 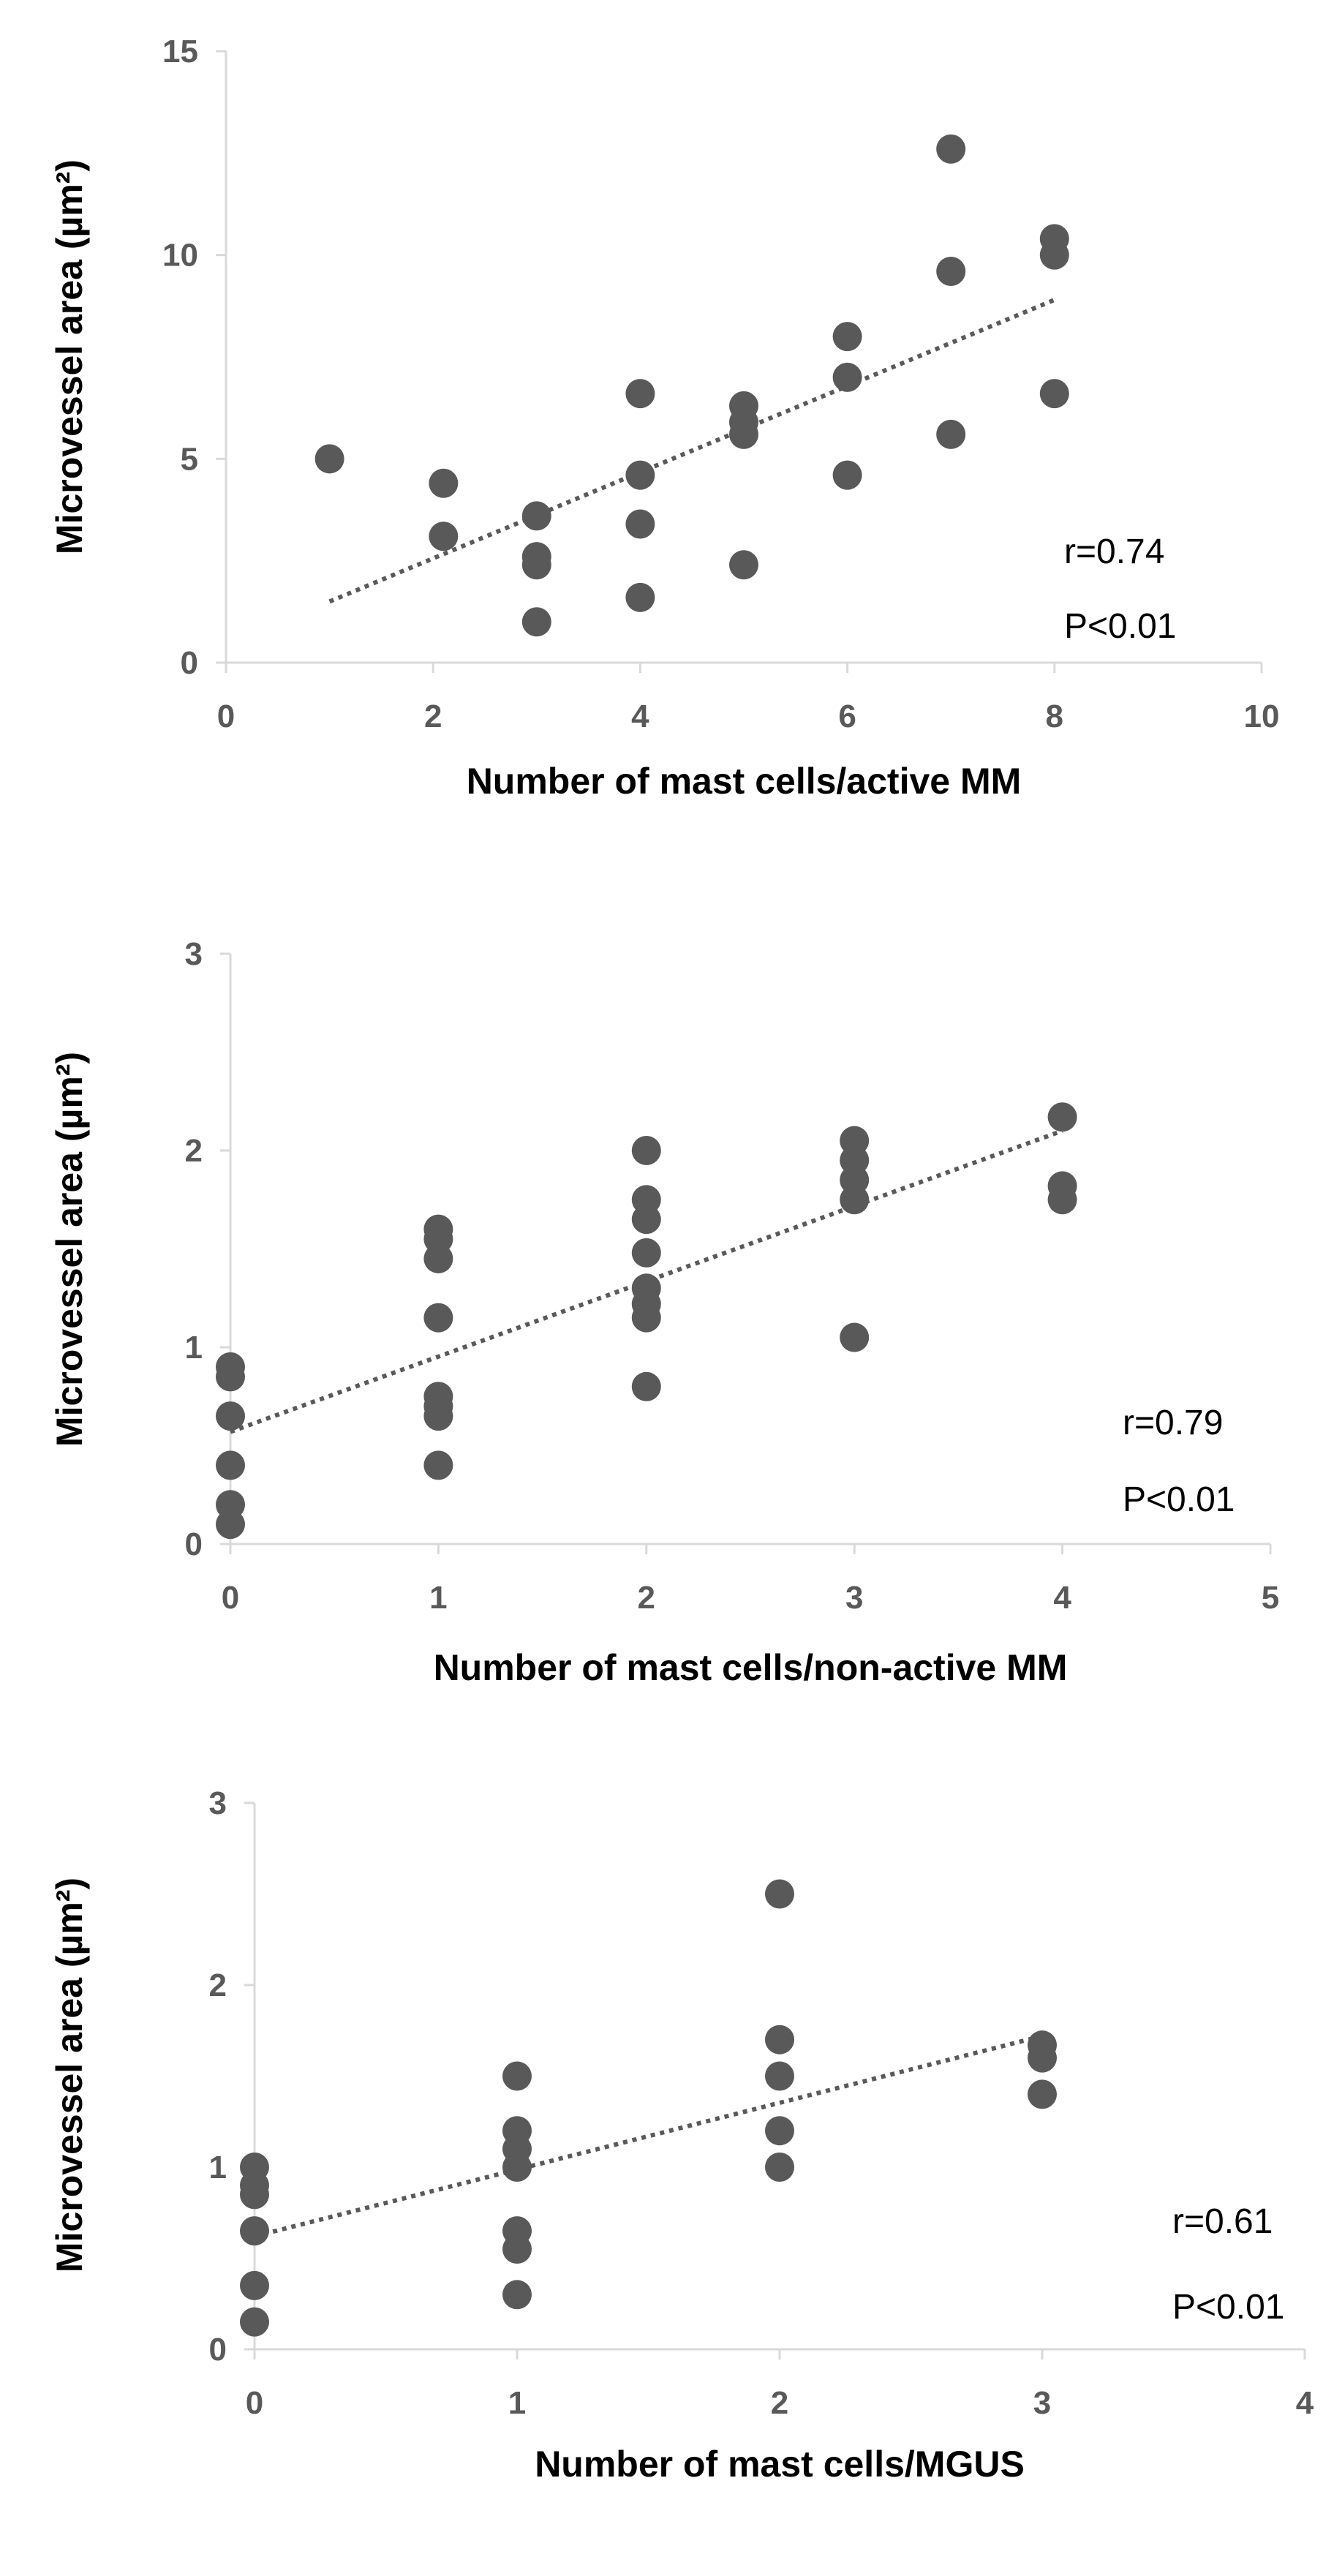 What do you see at coordinates (1173, 1423) in the screenshot?
I see `correlation-label: r=0.79` at bounding box center [1173, 1423].